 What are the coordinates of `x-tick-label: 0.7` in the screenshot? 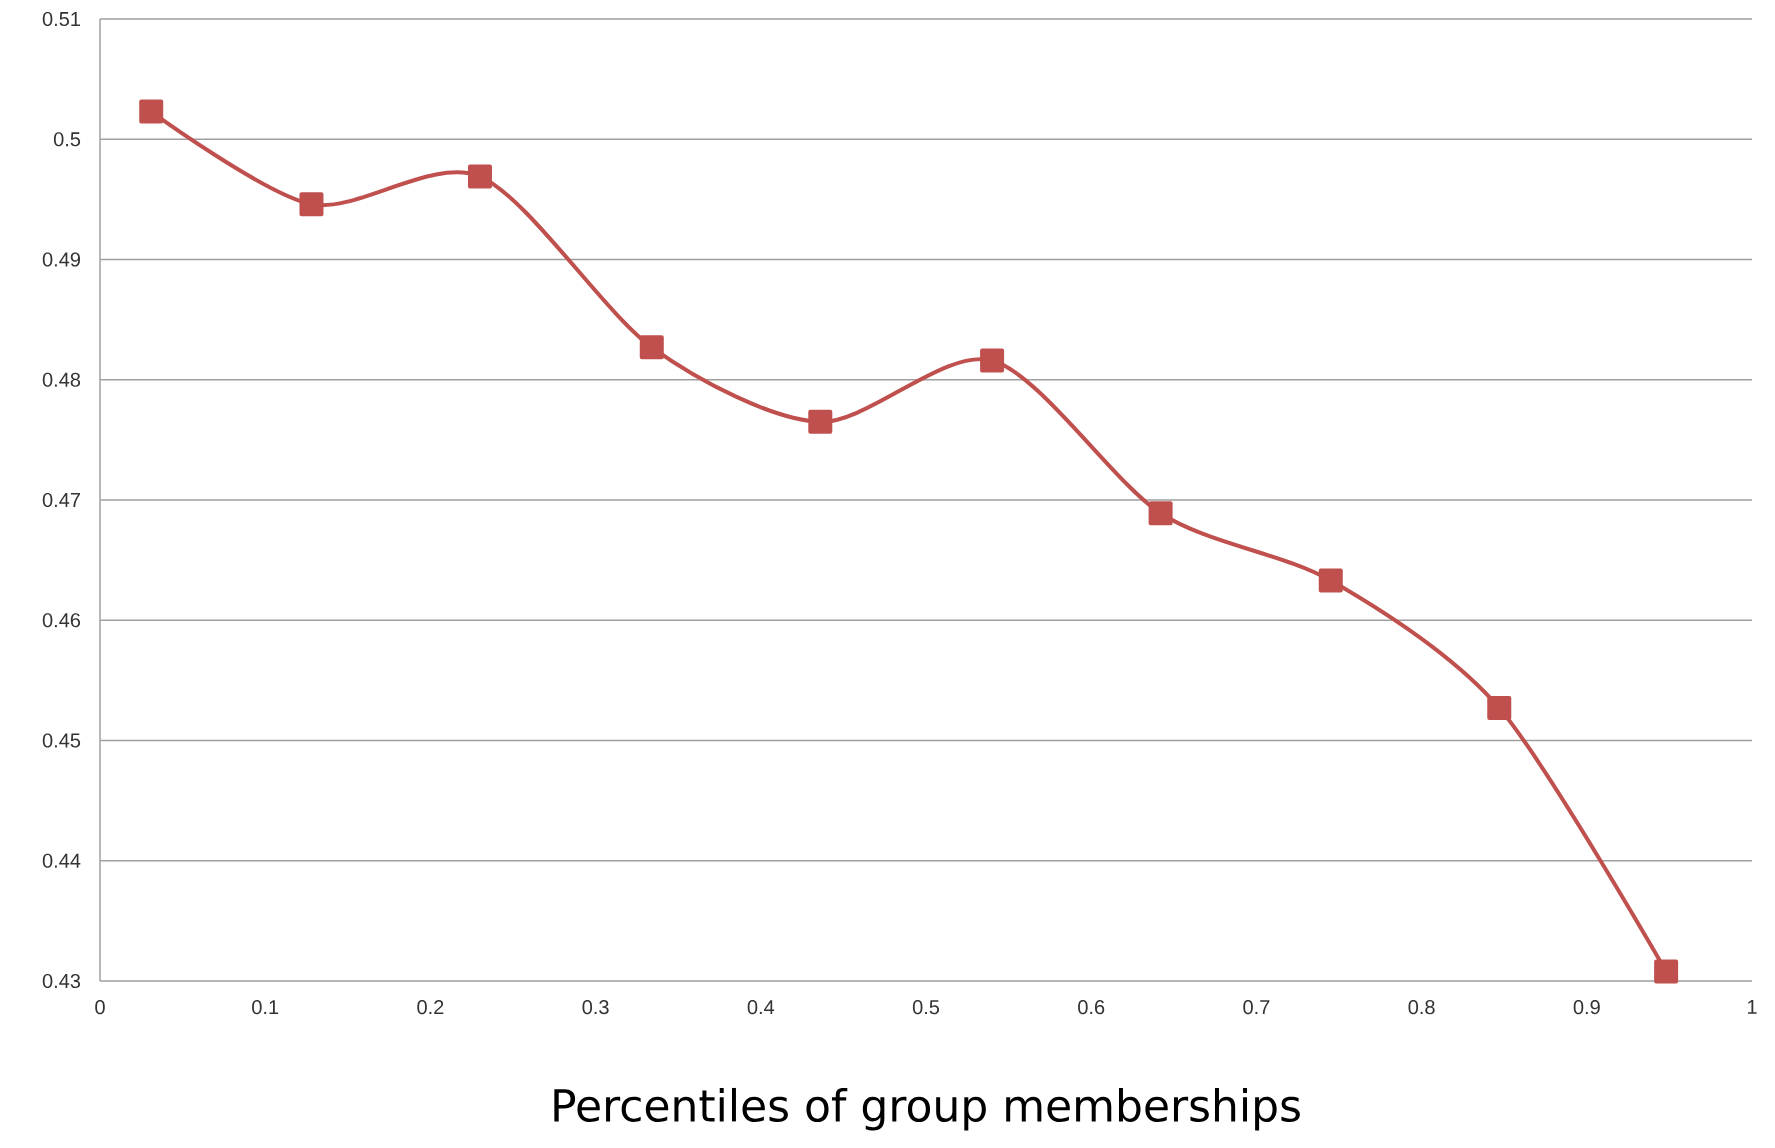 It's located at (1256, 1007).